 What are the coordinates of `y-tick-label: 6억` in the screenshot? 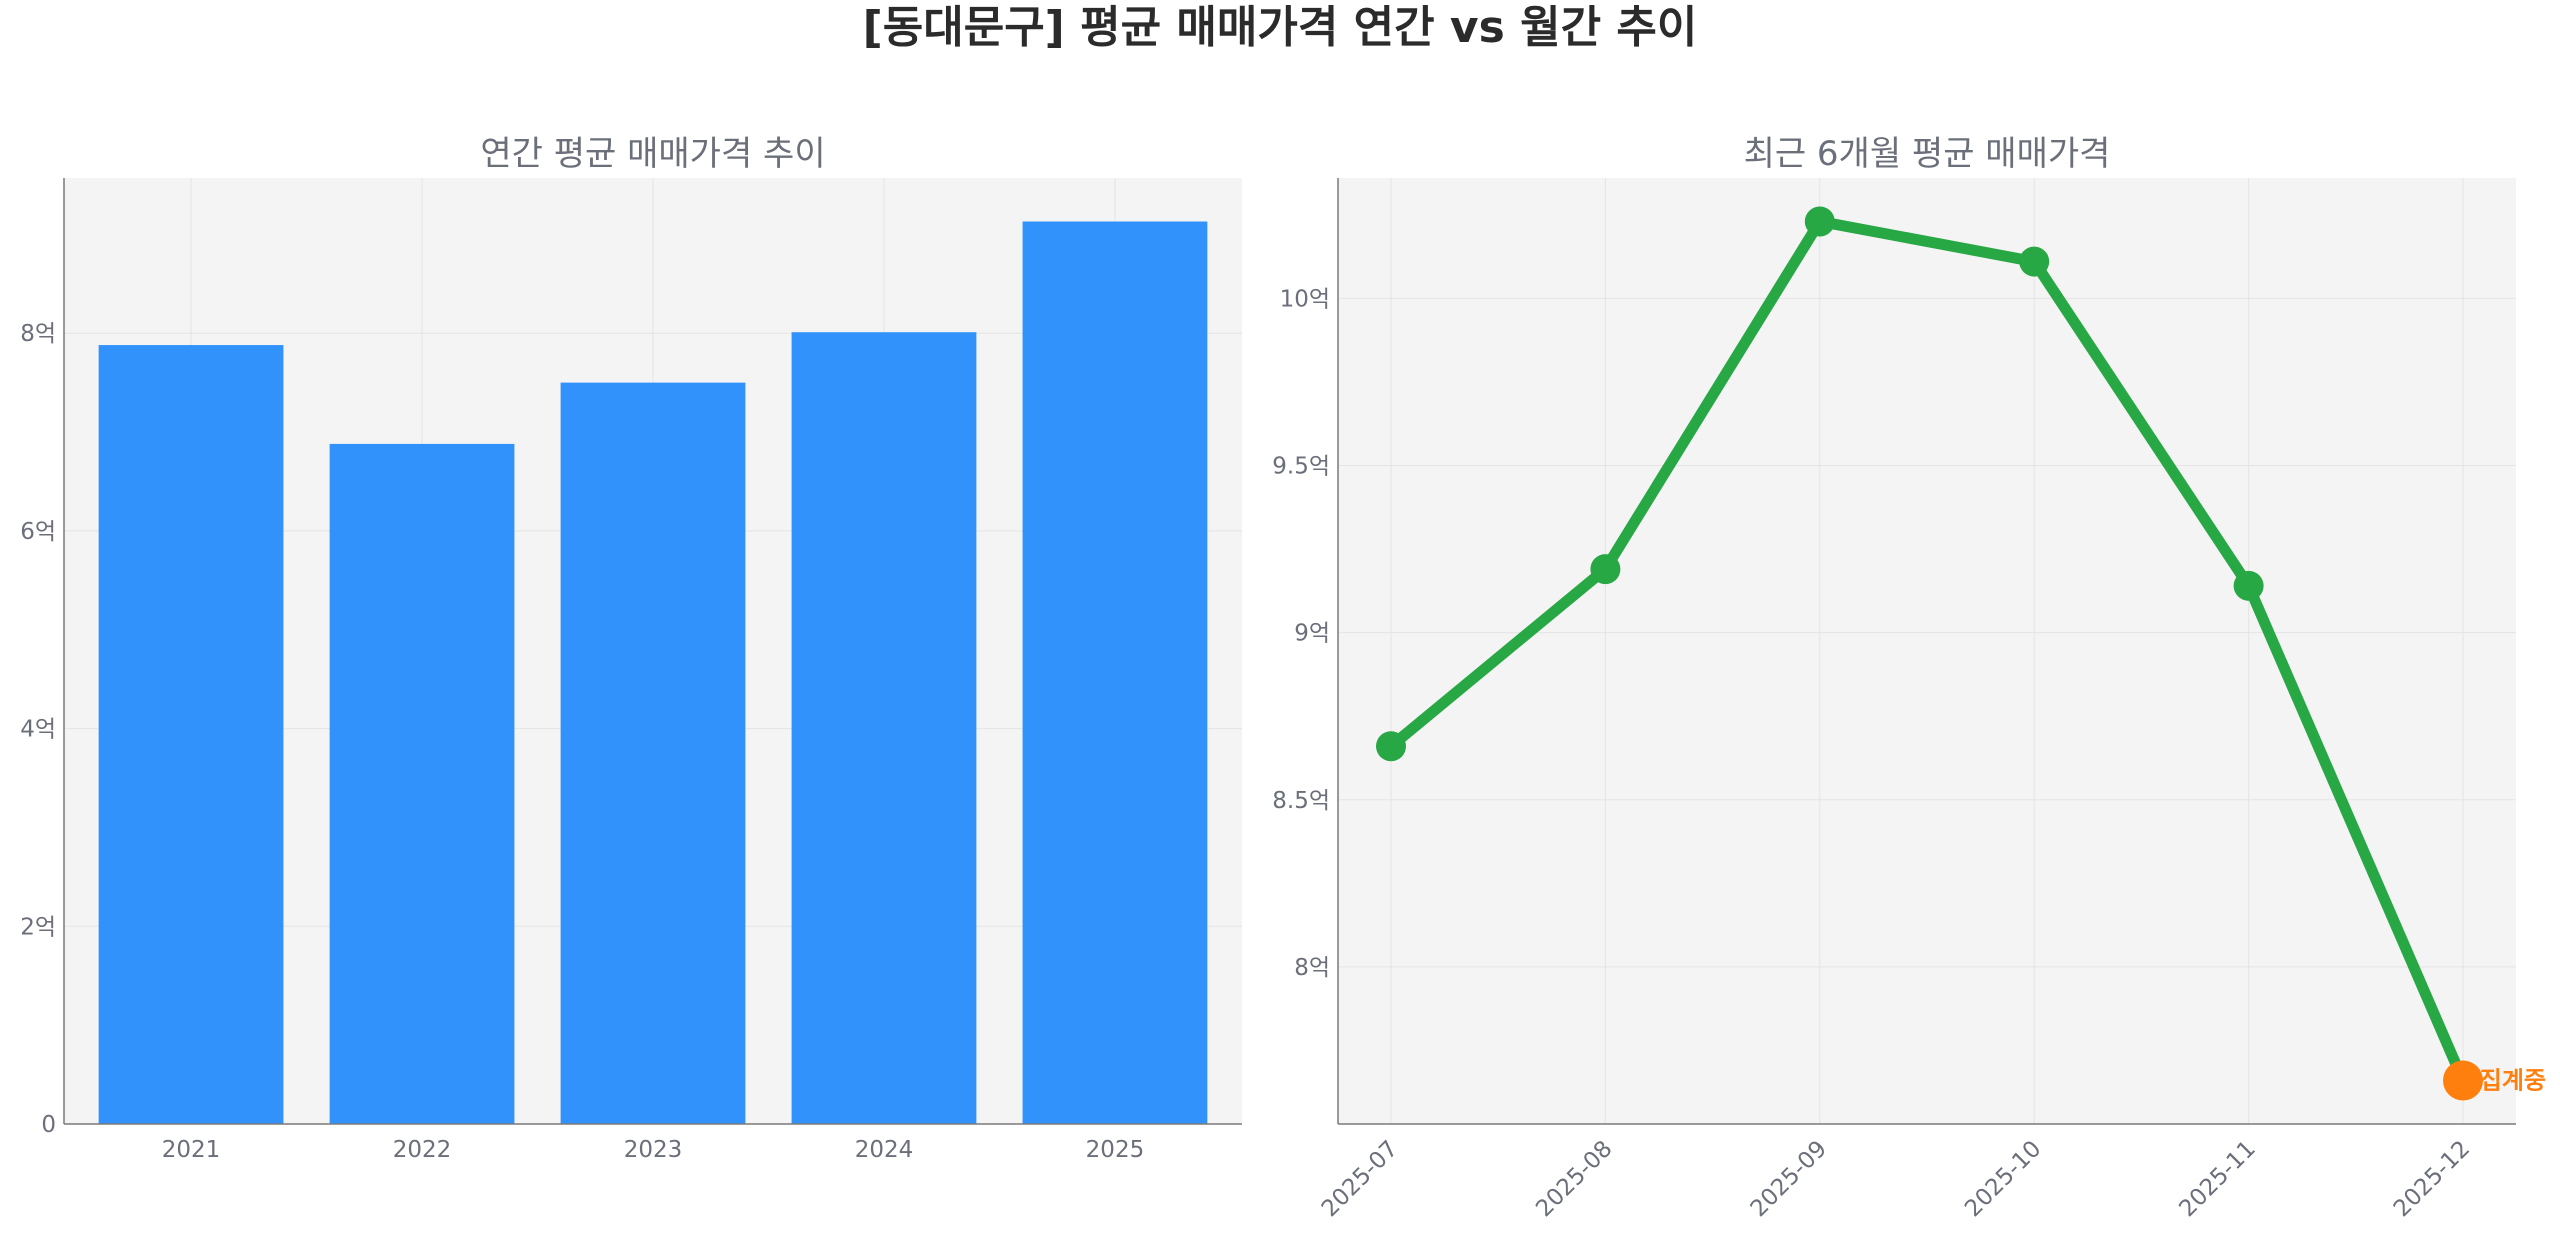 It's located at (38, 532).